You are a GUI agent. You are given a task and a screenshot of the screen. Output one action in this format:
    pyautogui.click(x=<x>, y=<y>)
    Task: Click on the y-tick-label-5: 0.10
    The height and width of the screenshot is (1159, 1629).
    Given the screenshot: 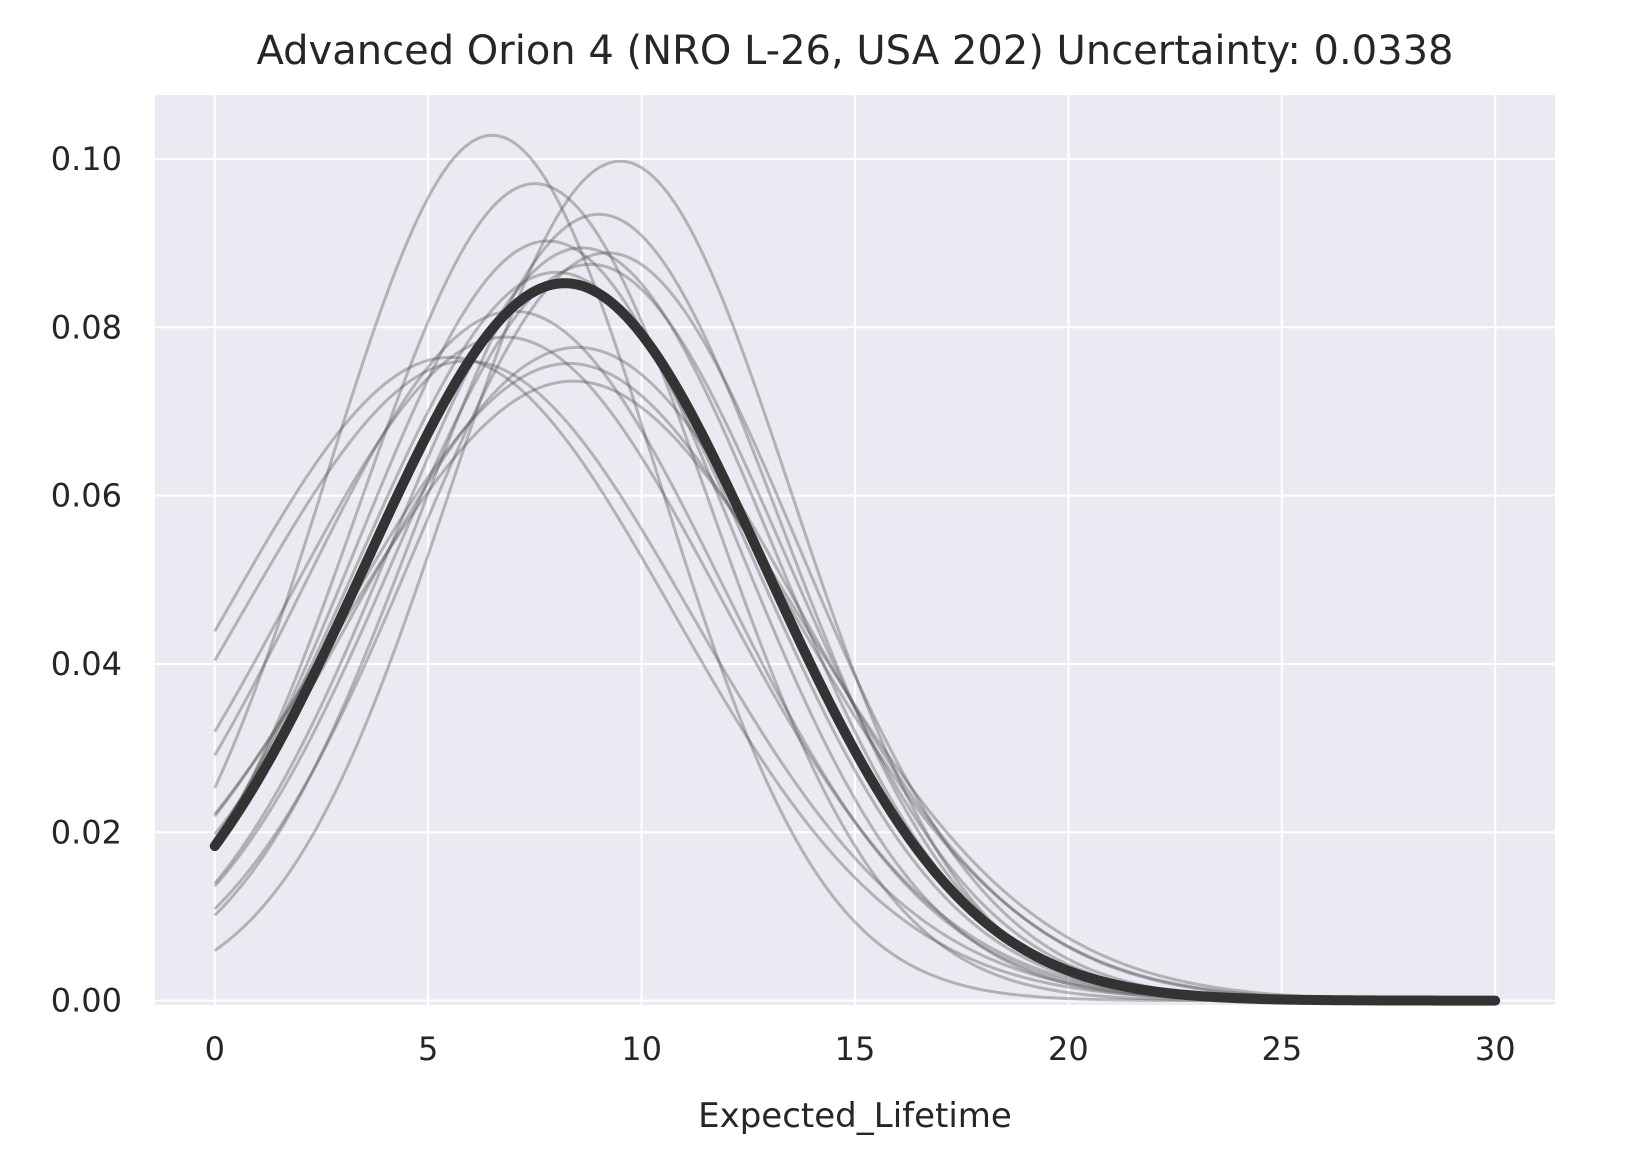 What is the action you would take?
    pyautogui.click(x=86, y=159)
    